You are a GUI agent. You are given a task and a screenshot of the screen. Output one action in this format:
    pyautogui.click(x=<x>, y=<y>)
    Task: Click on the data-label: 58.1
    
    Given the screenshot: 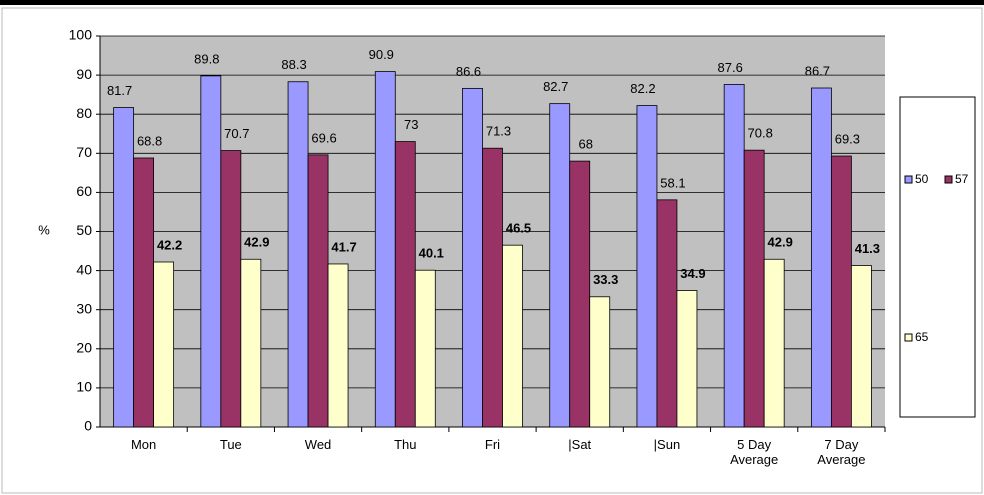 What is the action you would take?
    pyautogui.click(x=672, y=182)
    